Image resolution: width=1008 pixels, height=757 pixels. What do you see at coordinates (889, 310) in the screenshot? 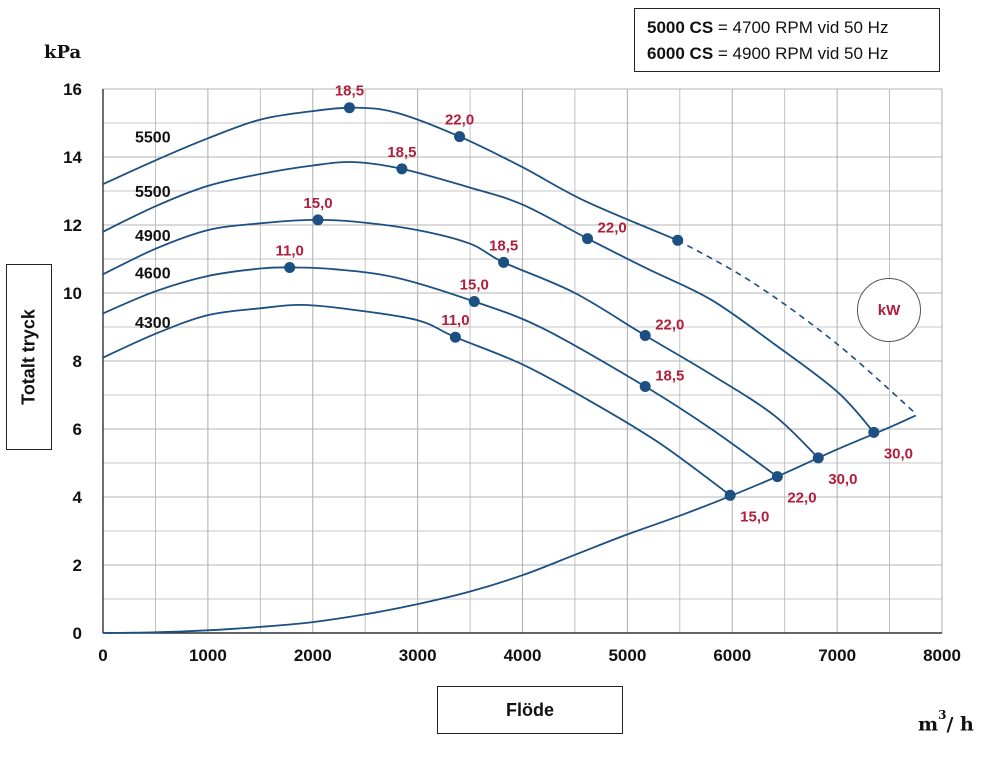
I see `kw-badge: kW` at bounding box center [889, 310].